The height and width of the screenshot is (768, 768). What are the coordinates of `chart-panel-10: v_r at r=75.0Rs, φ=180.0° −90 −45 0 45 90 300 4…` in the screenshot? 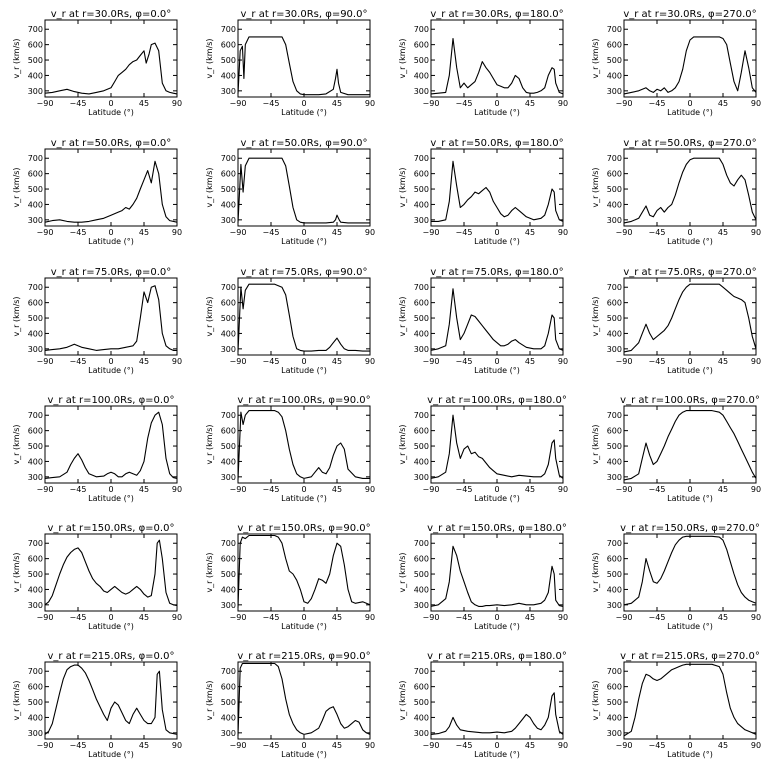 It's located at (483, 321).